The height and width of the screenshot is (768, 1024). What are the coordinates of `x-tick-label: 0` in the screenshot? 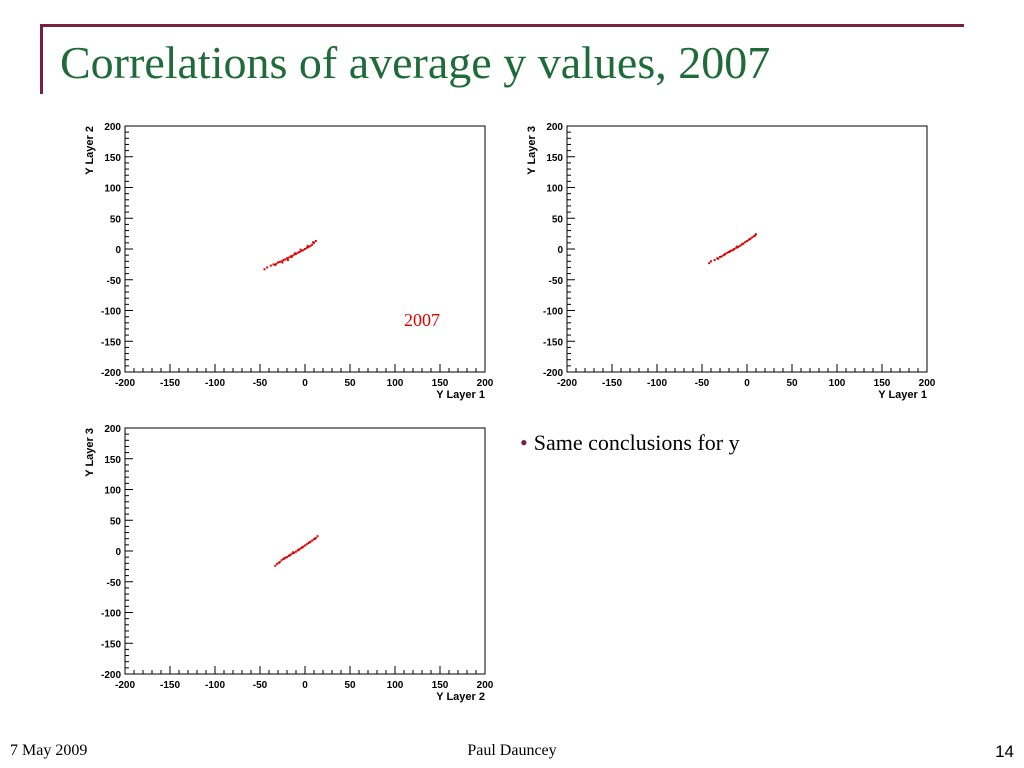 It's located at (747, 383).